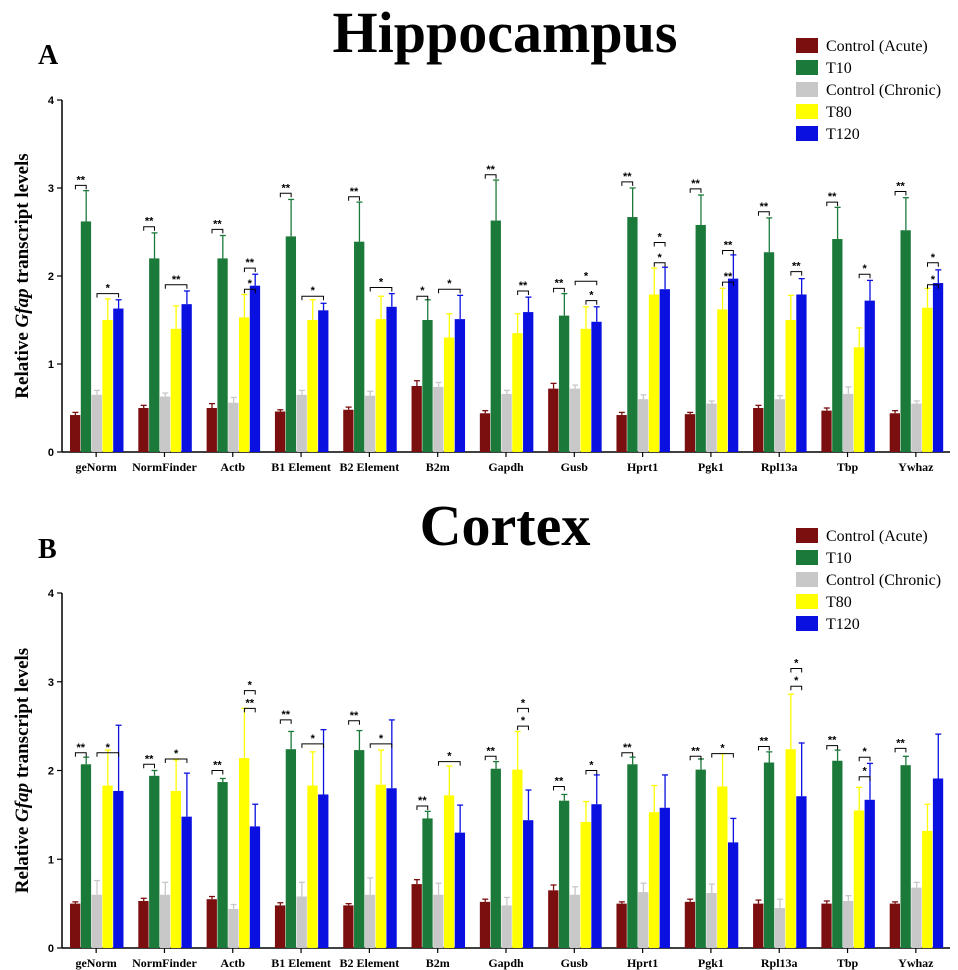 The height and width of the screenshot is (970, 958). What do you see at coordinates (877, 46) in the screenshot?
I see `legend-label: Control (Acute)` at bounding box center [877, 46].